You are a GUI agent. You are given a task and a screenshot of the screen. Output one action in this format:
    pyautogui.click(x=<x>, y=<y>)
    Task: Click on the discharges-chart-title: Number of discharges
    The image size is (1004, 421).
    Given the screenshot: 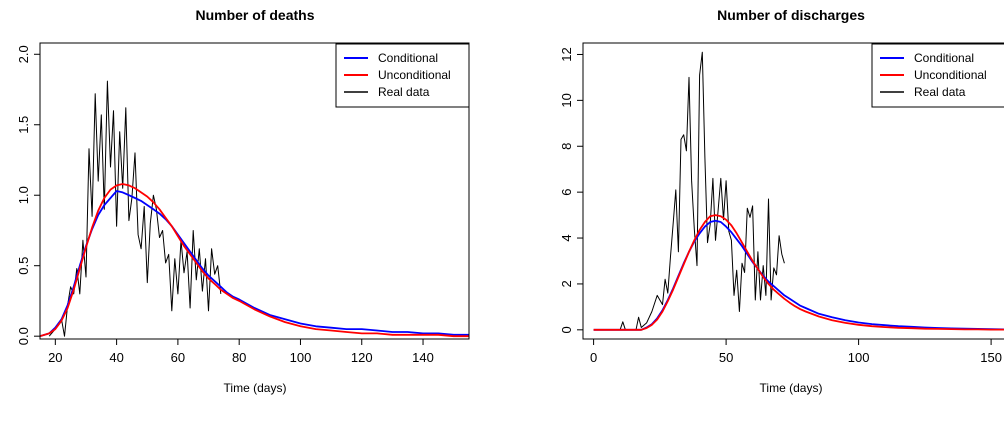 What is the action you would take?
    pyautogui.click(x=791, y=15)
    